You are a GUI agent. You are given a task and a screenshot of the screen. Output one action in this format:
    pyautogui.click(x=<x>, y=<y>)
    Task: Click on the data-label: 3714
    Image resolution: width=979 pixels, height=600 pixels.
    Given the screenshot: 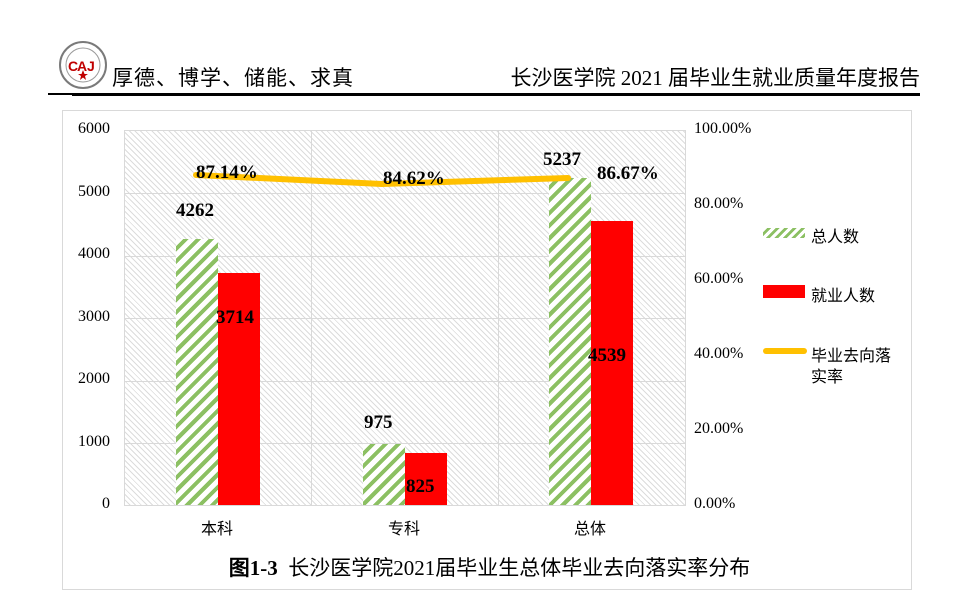 What is the action you would take?
    pyautogui.click(x=235, y=317)
    